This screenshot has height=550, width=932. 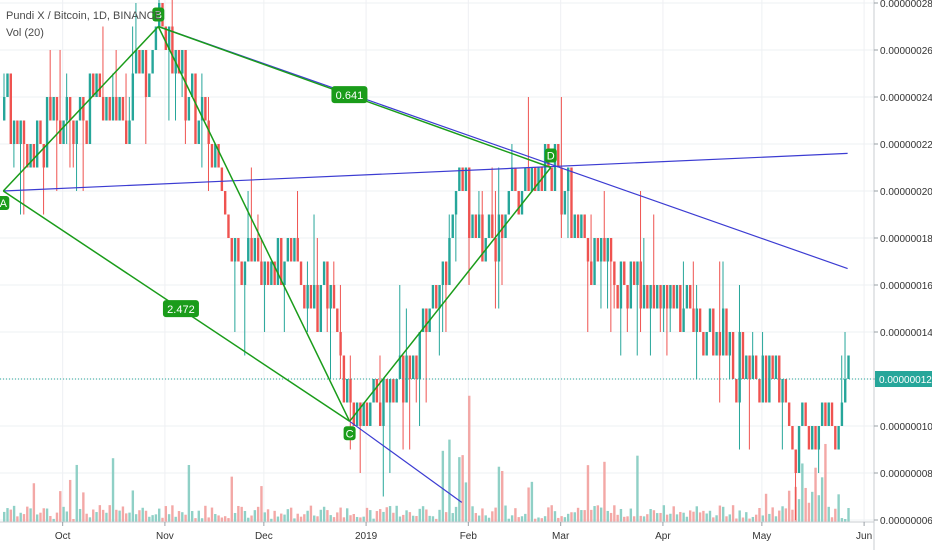 What do you see at coordinates (906, 192) in the screenshot?
I see `price-tick-label: 0.00000020` at bounding box center [906, 192].